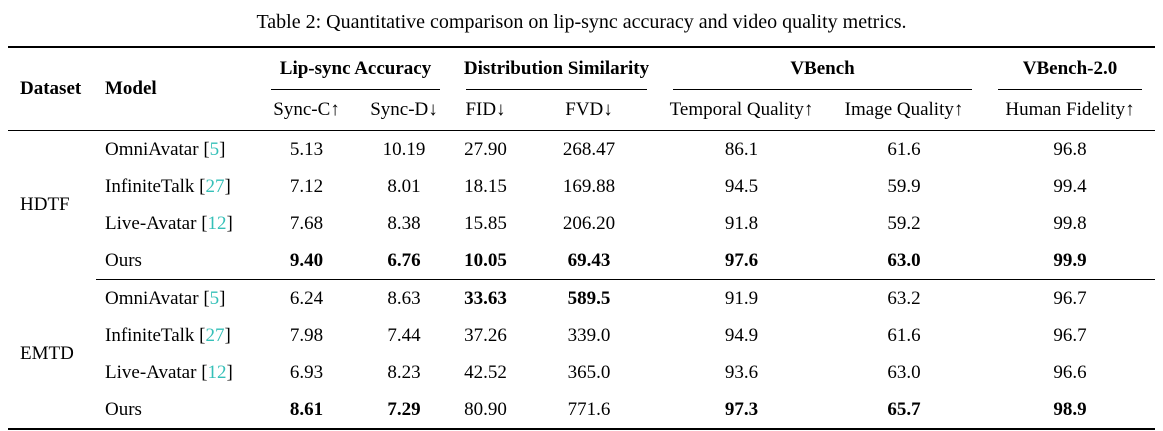  I want to click on group-header-lip-sync-accuracy: Lip-sync Accuracy, so click(355, 68).